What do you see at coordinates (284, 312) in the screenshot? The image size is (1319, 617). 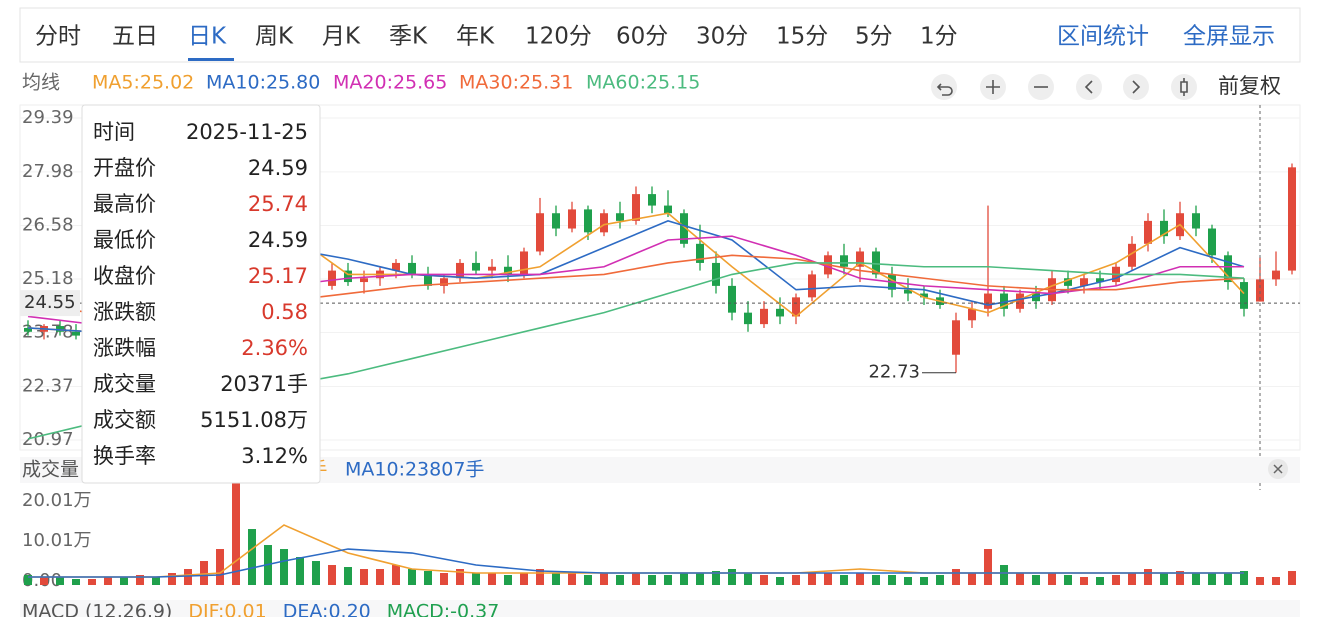 I see `tooltip-value: 0.58` at bounding box center [284, 312].